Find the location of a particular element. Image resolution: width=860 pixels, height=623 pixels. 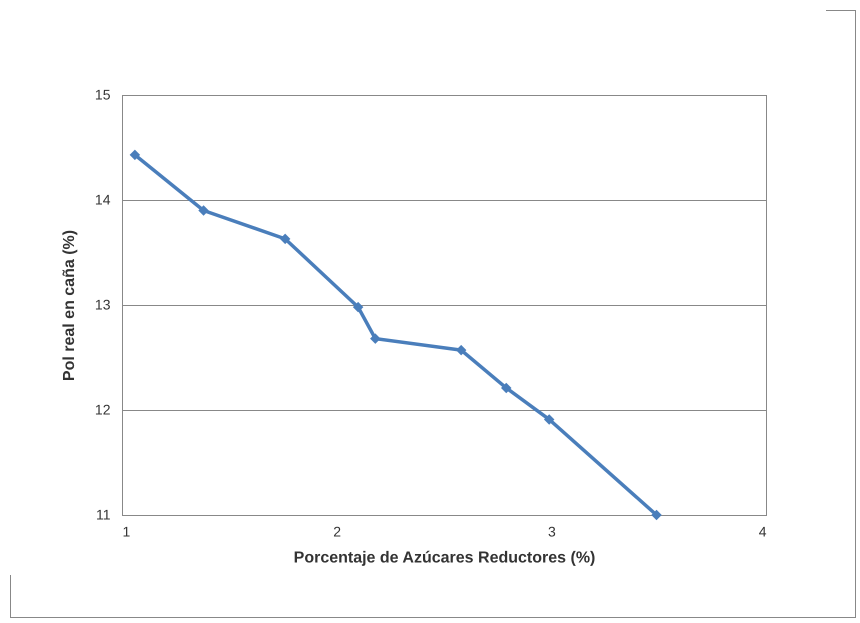

x-tick-label: 2 is located at coordinates (337, 532).